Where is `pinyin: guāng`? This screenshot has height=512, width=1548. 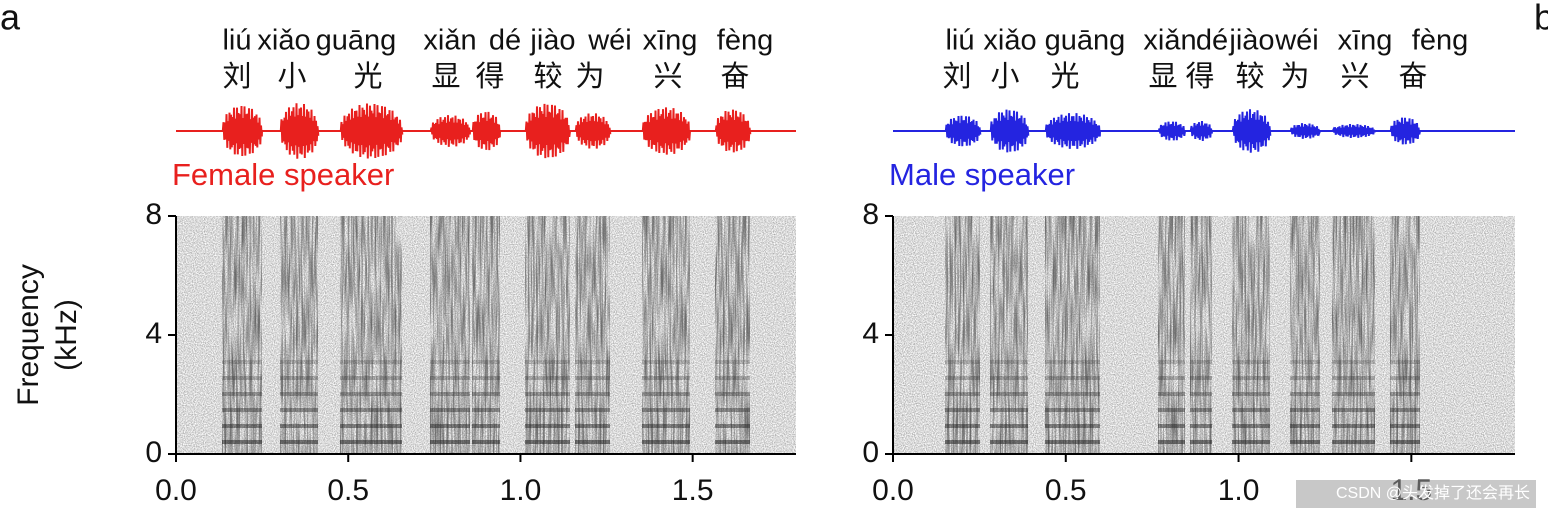
pinyin: guāng is located at coordinates (1085, 41).